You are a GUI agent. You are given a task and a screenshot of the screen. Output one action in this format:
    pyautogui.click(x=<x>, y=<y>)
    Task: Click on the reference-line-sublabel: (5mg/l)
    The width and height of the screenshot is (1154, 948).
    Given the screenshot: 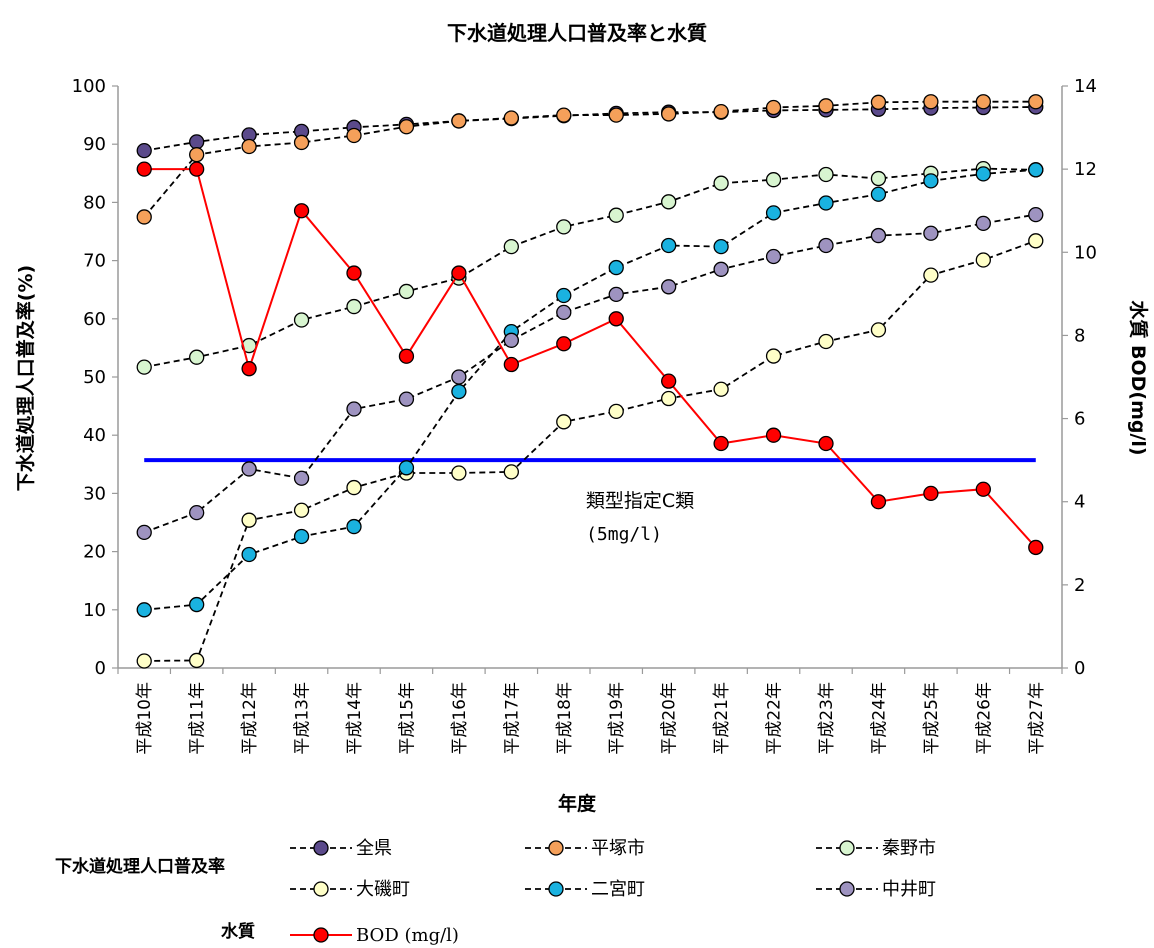 What is the action you would take?
    pyautogui.click(x=624, y=534)
    